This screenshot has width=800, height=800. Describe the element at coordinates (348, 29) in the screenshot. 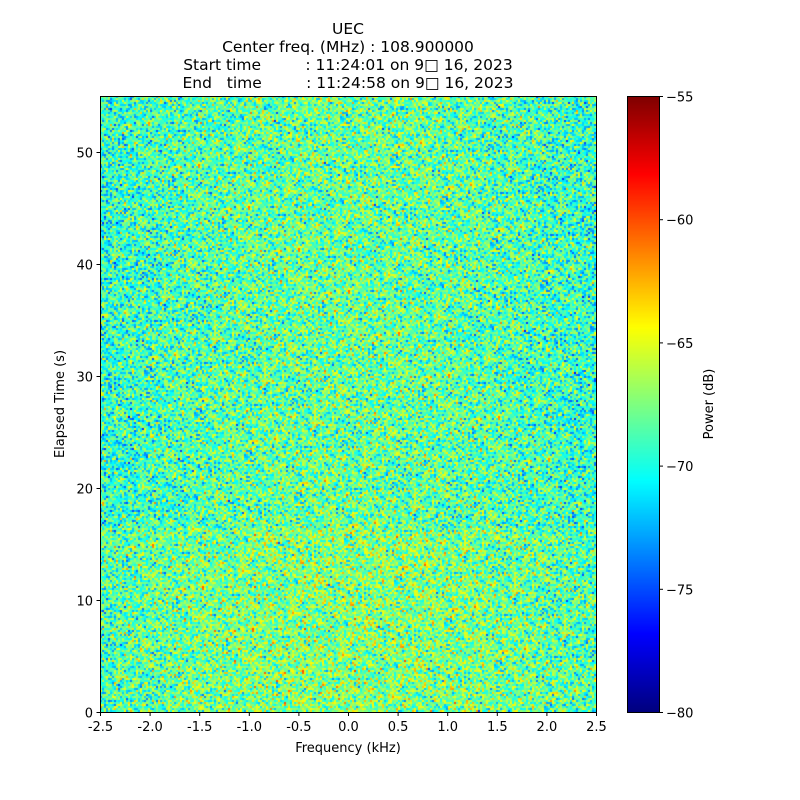

I see `title-line-name: UEC` at that location.